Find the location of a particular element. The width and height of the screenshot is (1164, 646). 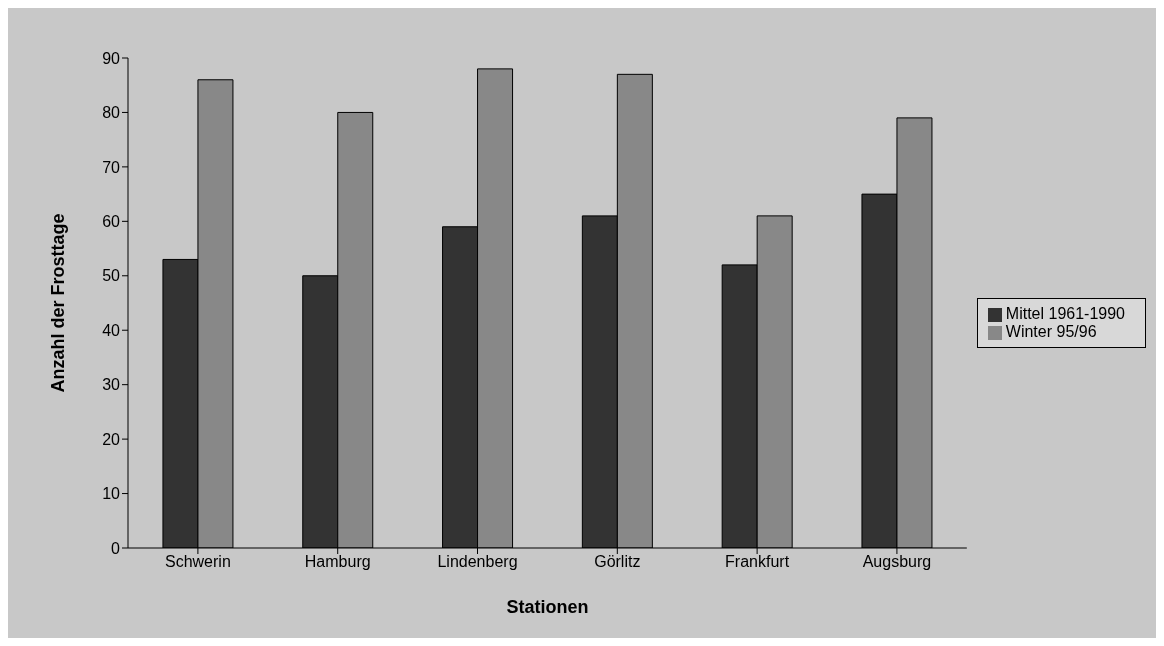

y-tick-label: 90 is located at coordinates (111, 58).